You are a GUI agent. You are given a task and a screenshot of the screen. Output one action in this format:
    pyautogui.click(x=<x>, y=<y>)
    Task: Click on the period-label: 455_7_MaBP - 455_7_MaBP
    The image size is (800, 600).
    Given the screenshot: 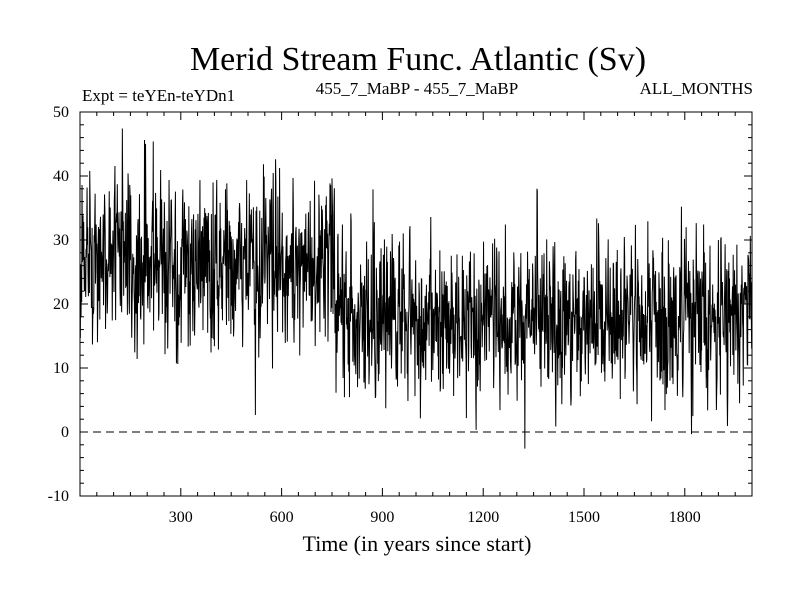 What is the action you would take?
    pyautogui.click(x=417, y=88)
    